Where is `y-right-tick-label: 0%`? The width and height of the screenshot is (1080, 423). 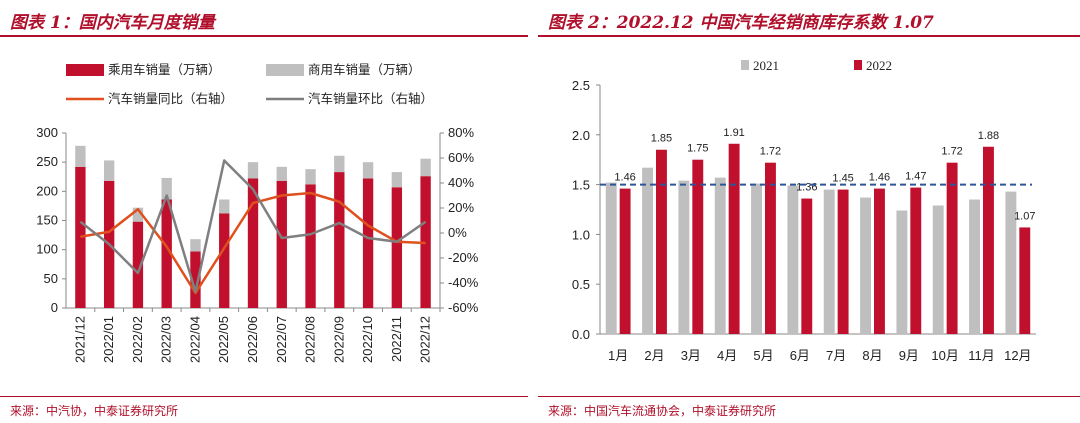 y-right-tick-label: 0% is located at coordinates (457, 232).